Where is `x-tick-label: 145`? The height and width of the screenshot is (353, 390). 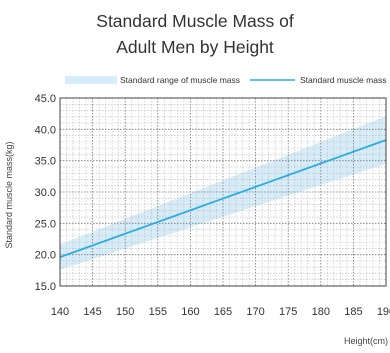
x-tick-label: 145 is located at coordinates (92, 312).